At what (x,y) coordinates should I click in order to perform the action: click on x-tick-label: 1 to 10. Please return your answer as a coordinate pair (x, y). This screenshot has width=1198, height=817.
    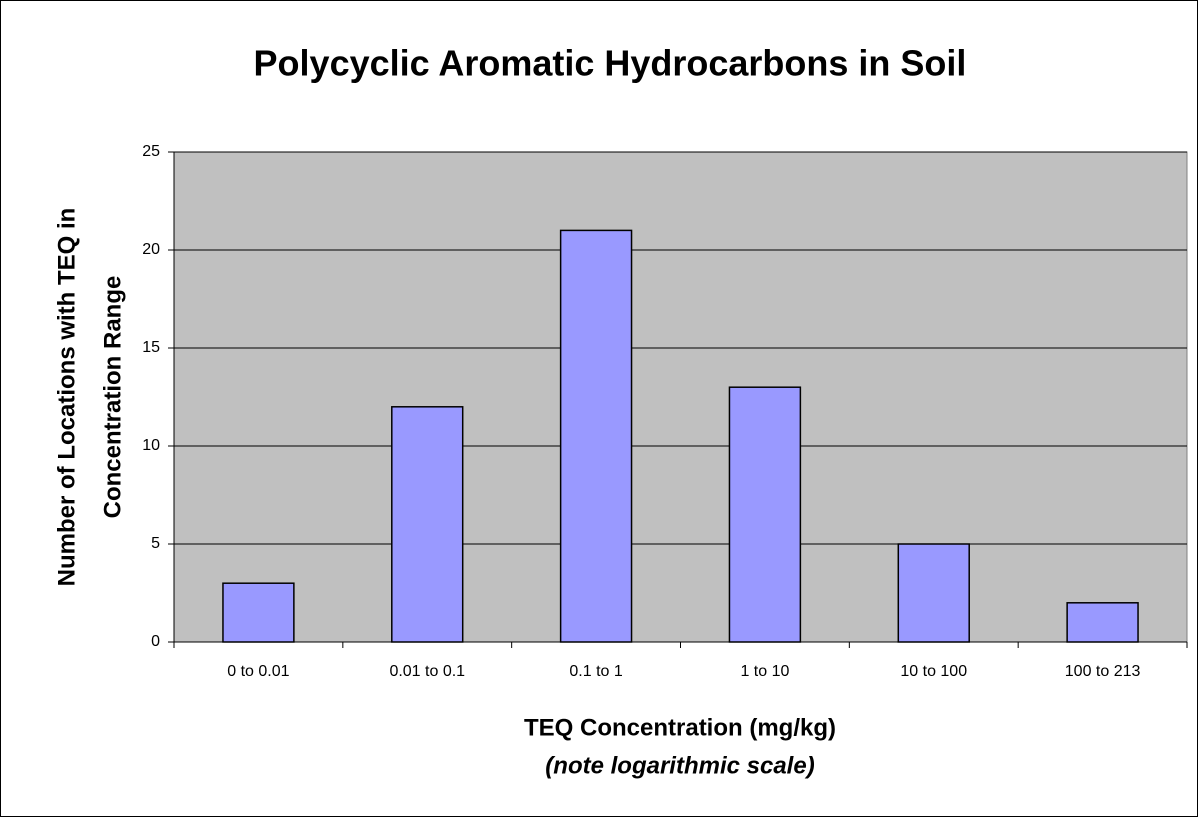
    Looking at the image, I should click on (764, 671).